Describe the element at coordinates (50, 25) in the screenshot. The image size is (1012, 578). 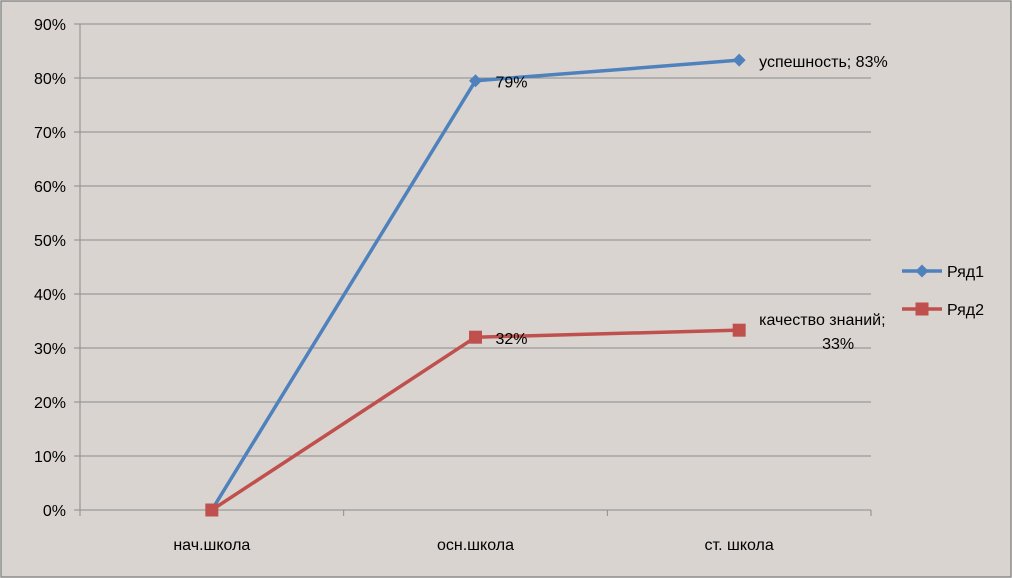
I see `y-tick-label: 90%` at that location.